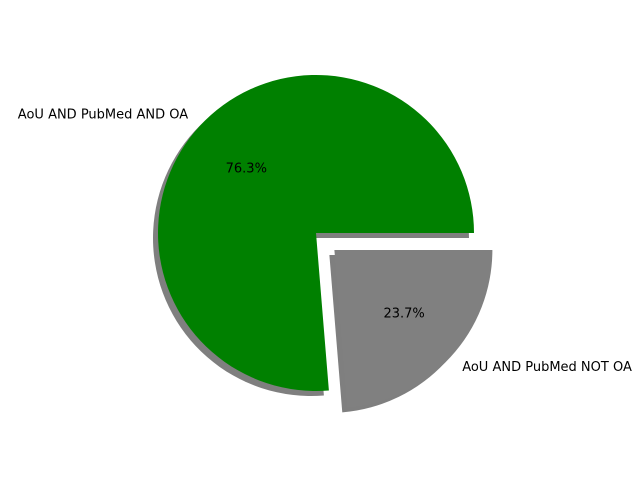  What do you see at coordinates (403, 314) in the screenshot?
I see `pie-pct-label-aou-and-pubmed-not-oa: 23.7%` at bounding box center [403, 314].